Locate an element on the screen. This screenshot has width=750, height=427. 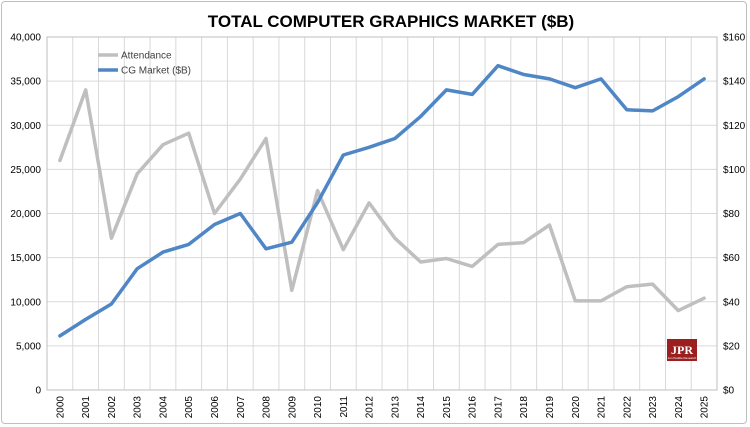
logo-box is located at coordinates (682, 350).